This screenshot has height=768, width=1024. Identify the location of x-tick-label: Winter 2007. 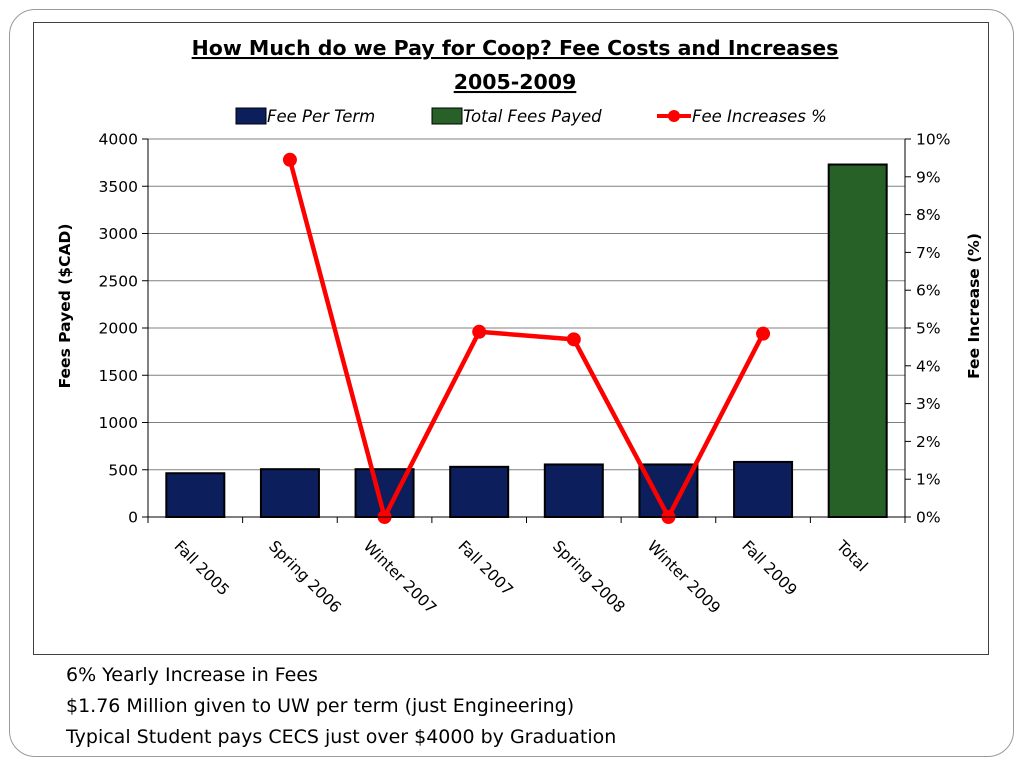
(400, 577).